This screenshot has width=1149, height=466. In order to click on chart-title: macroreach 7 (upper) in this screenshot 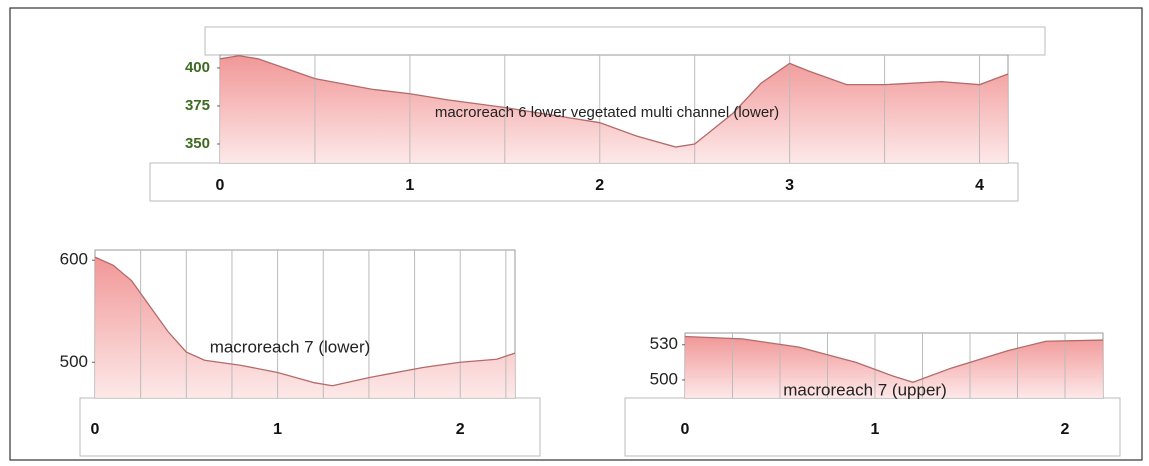, I will do `click(864, 389)`.